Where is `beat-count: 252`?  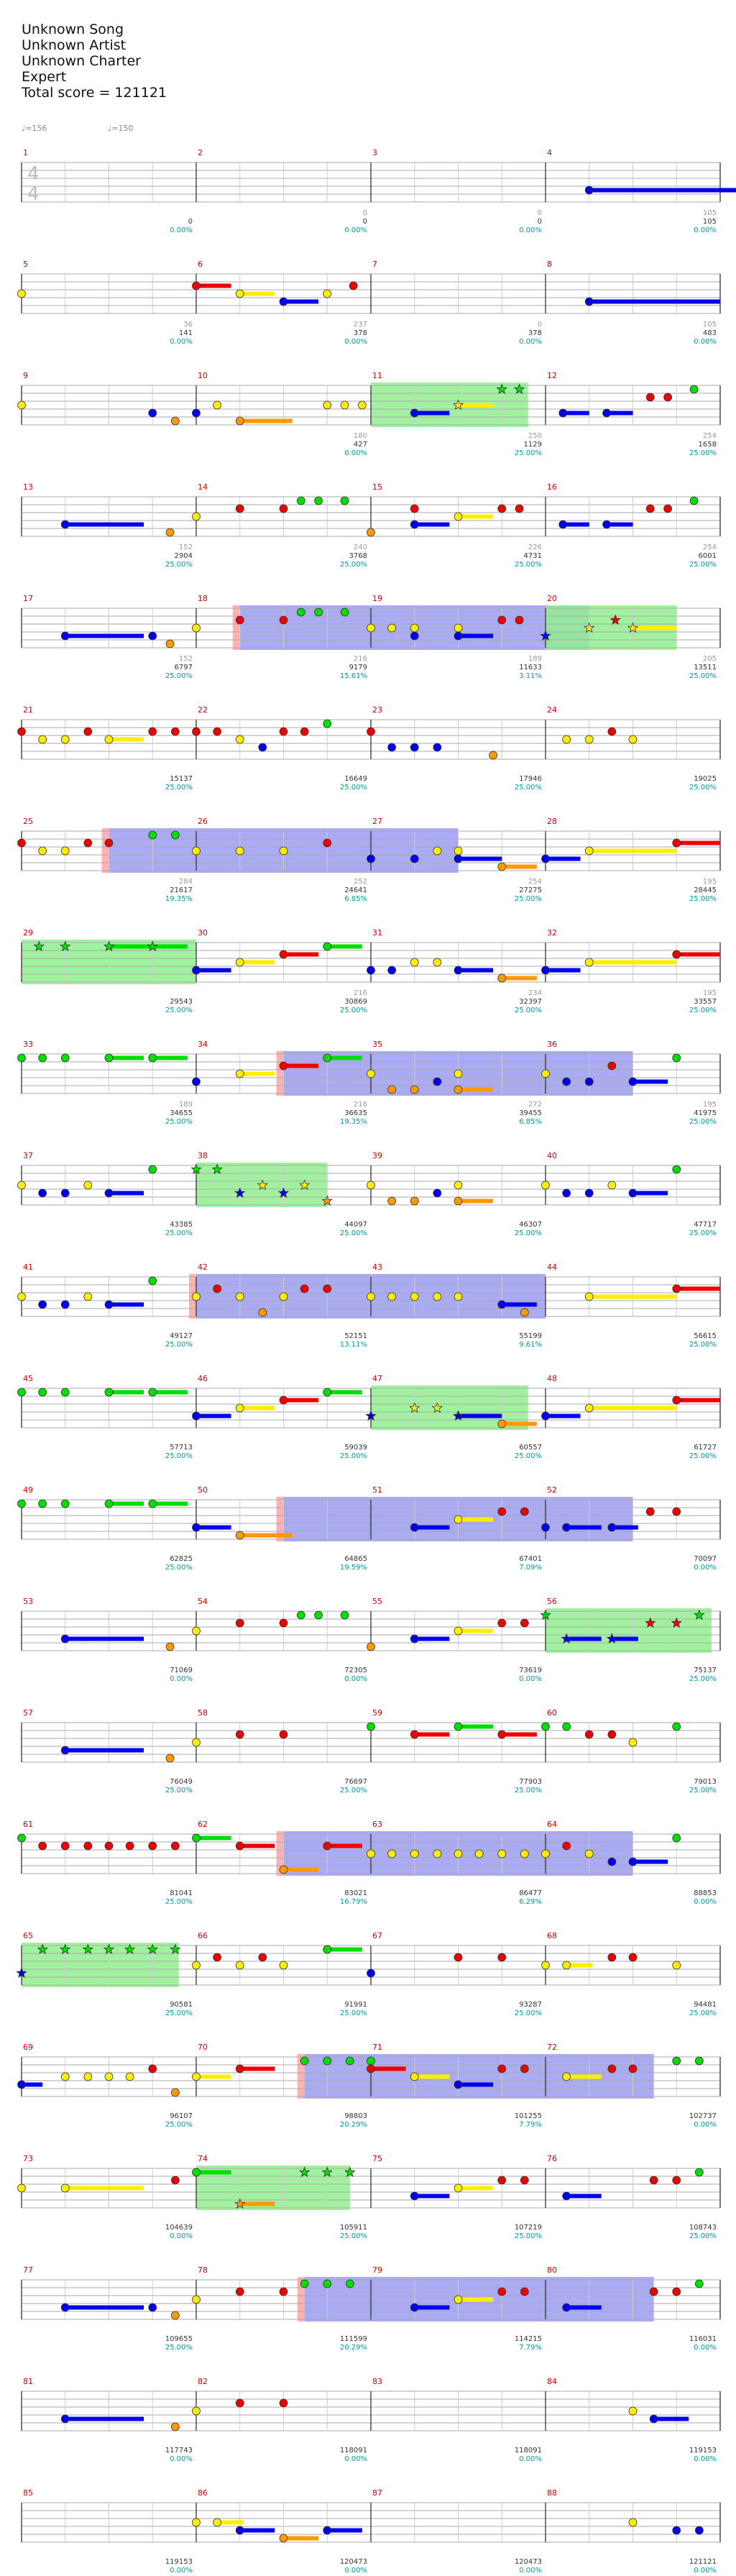 beat-count: 252 is located at coordinates (360, 882).